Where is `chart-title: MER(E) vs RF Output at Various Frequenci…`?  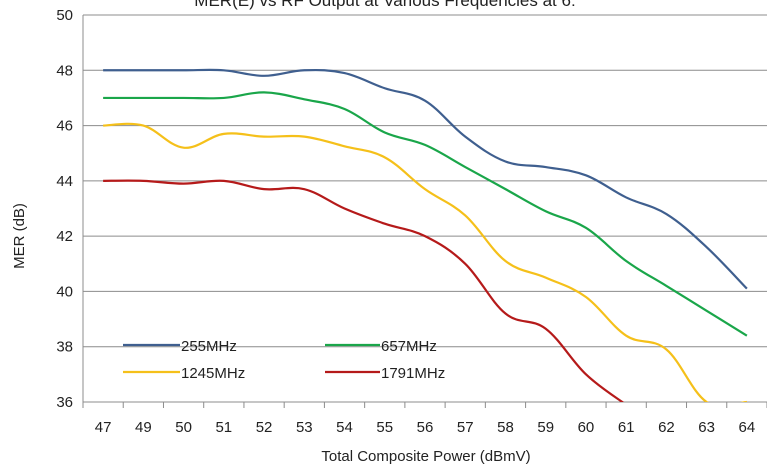 chart-title: MER(E) vs RF Output at Various Frequenci… is located at coordinates (384, 5).